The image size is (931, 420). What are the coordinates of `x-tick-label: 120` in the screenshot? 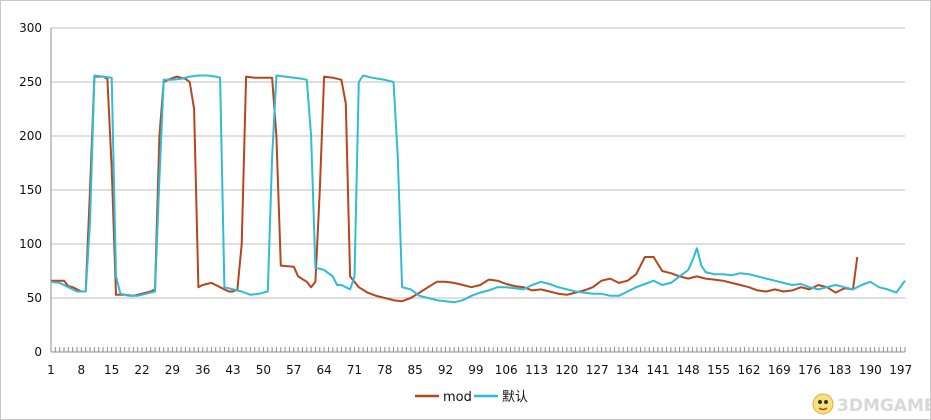 It's located at (566, 370).